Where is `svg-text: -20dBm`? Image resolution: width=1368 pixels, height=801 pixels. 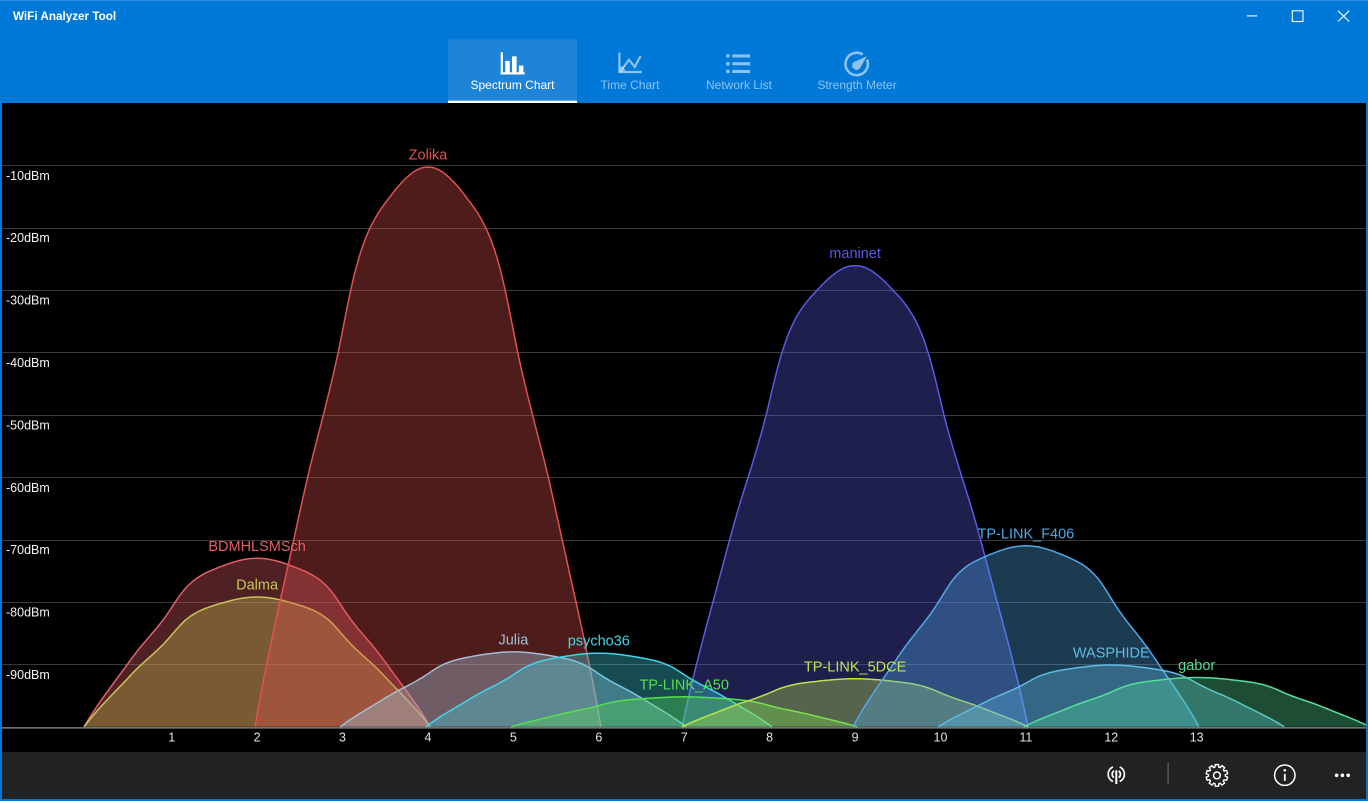
svg-text: -20dBm is located at coordinates (28, 238).